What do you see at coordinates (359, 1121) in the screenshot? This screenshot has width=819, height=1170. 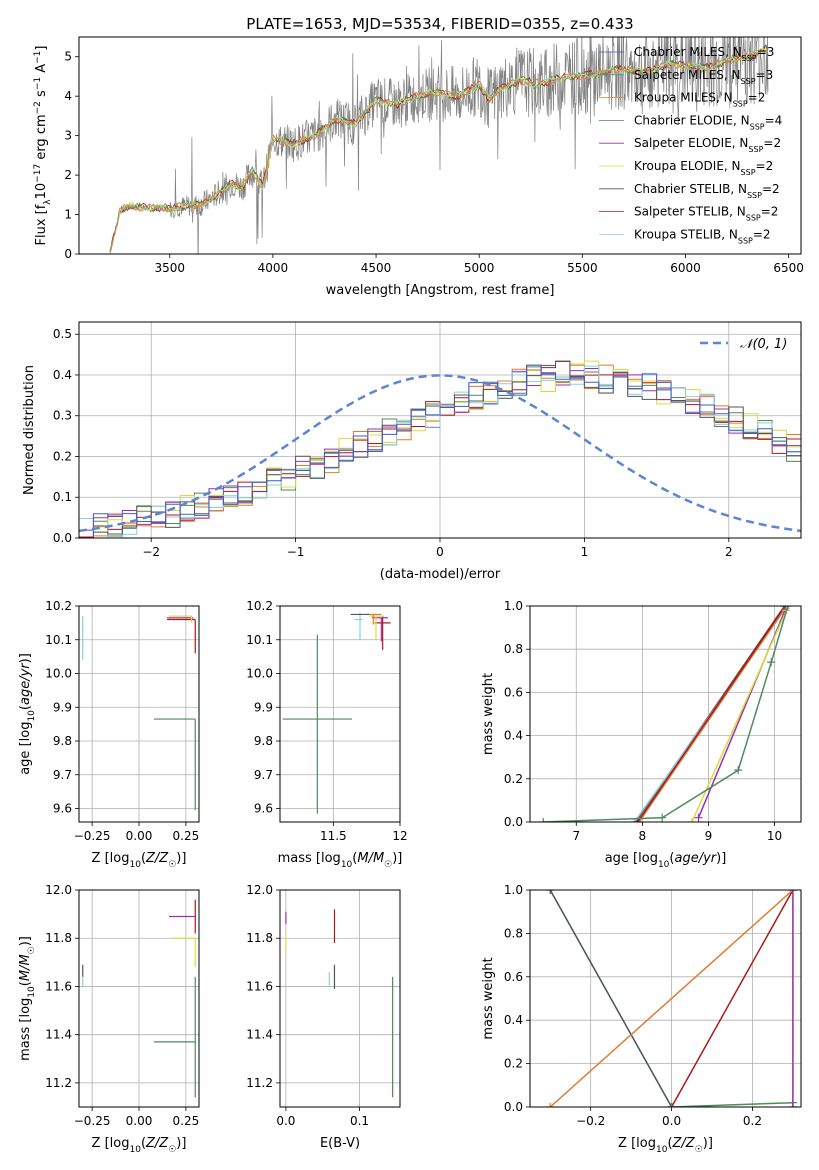 I see `x-tick-label: 0.1` at bounding box center [359, 1121].